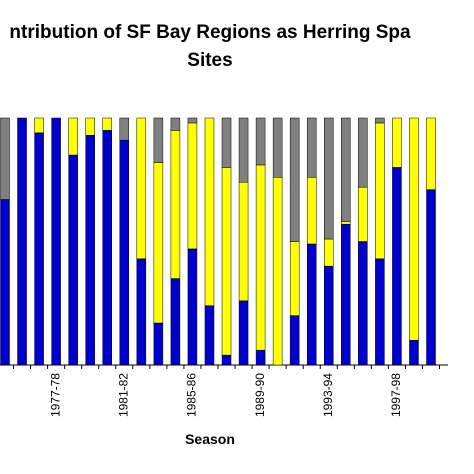  Describe the element at coordinates (55, 395) in the screenshot. I see `x-tick-label: 1977-78` at that location.